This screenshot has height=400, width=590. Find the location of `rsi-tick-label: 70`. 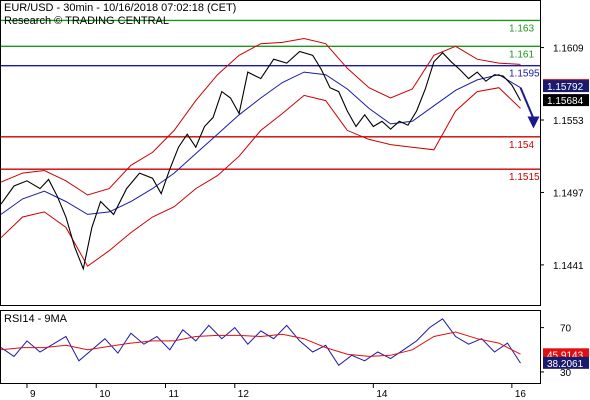

rsi-tick-label: 70 is located at coordinates (566, 329).